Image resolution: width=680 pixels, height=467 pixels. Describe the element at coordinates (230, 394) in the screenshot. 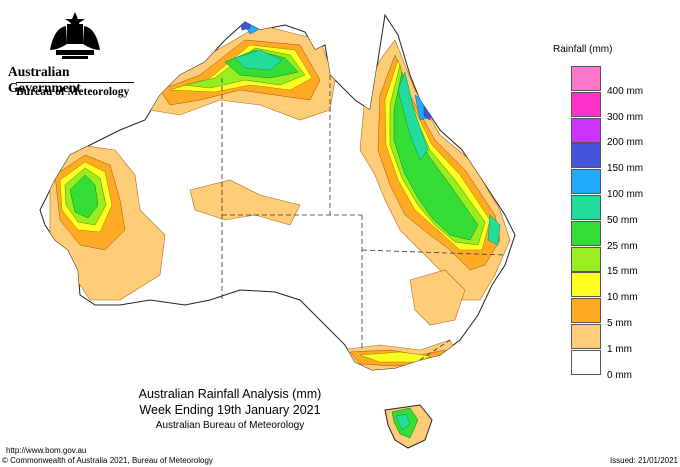

I see `caption-title: Australian Rainfall Analysis (mm)` at that location.